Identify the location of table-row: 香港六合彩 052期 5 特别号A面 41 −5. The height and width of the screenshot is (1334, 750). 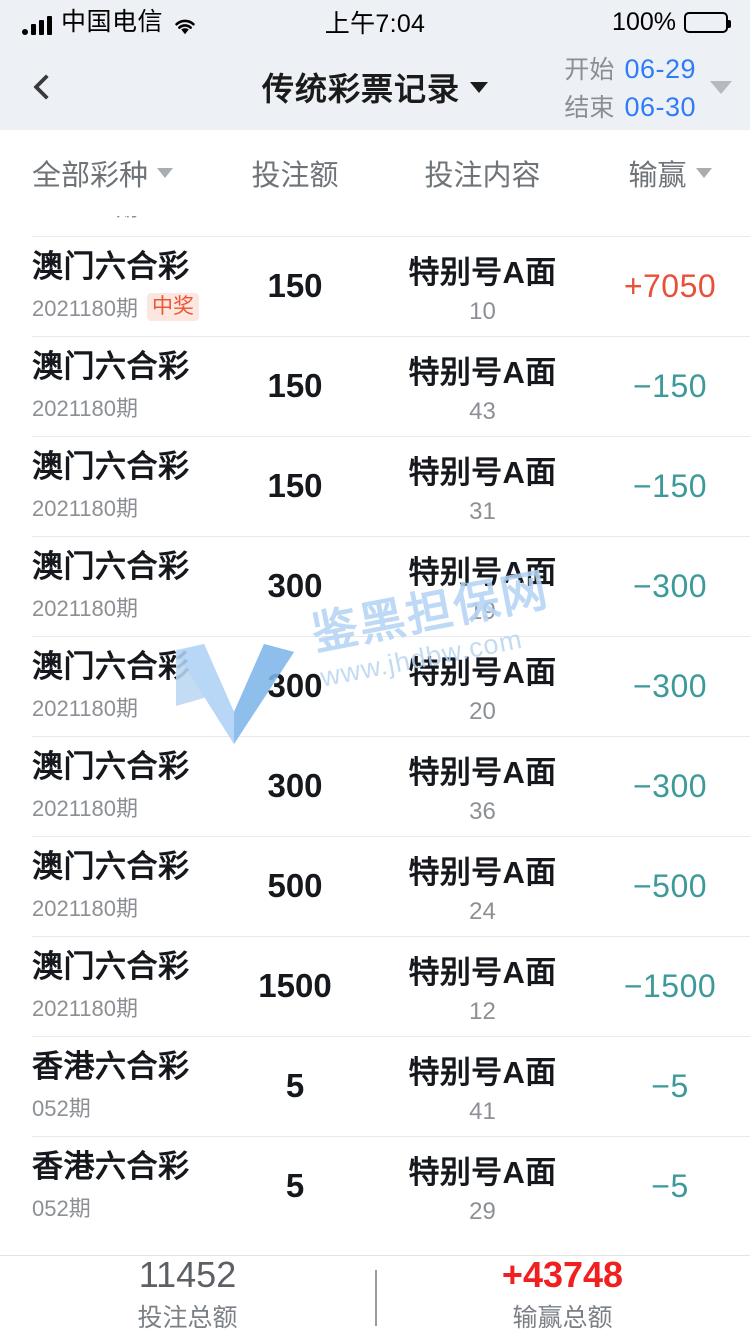
(375, 1086).